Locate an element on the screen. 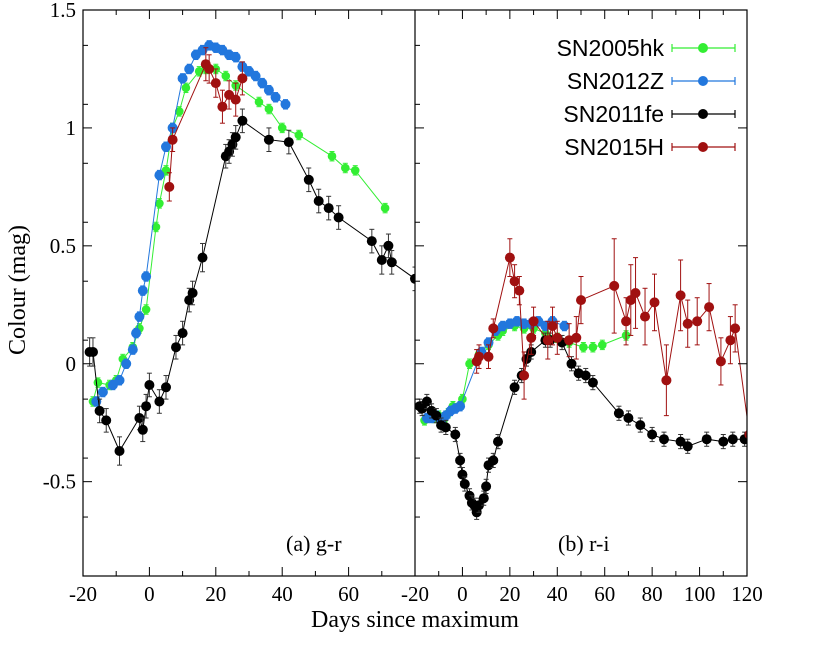 This screenshot has width=830, height=660. y-tick-label: 0 is located at coordinates (71, 364).